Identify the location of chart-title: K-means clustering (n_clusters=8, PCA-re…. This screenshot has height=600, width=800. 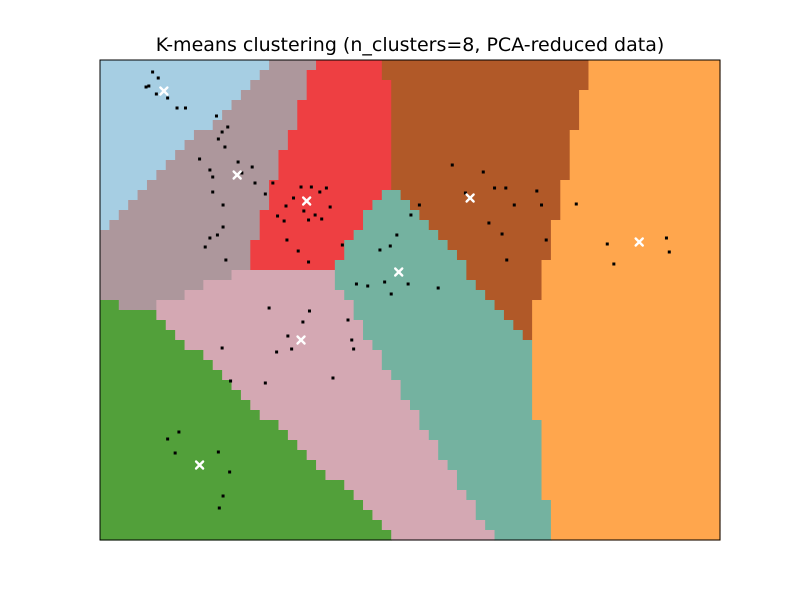
(410, 45).